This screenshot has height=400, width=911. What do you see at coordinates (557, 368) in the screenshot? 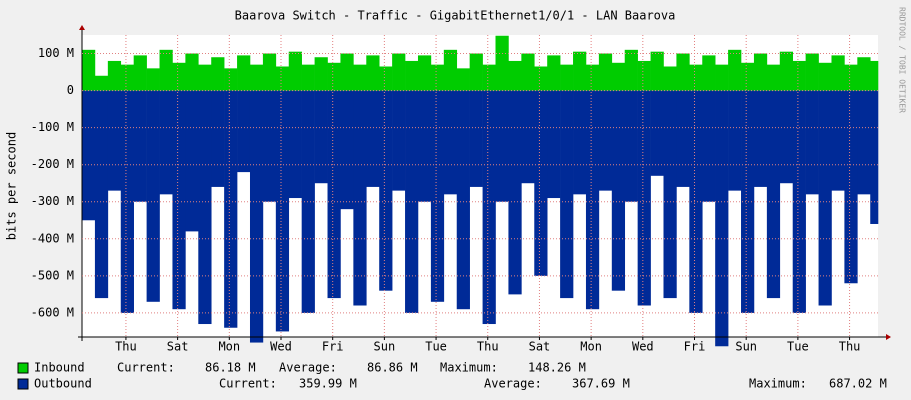
I see `stat-value: 148.26 M` at bounding box center [557, 368].